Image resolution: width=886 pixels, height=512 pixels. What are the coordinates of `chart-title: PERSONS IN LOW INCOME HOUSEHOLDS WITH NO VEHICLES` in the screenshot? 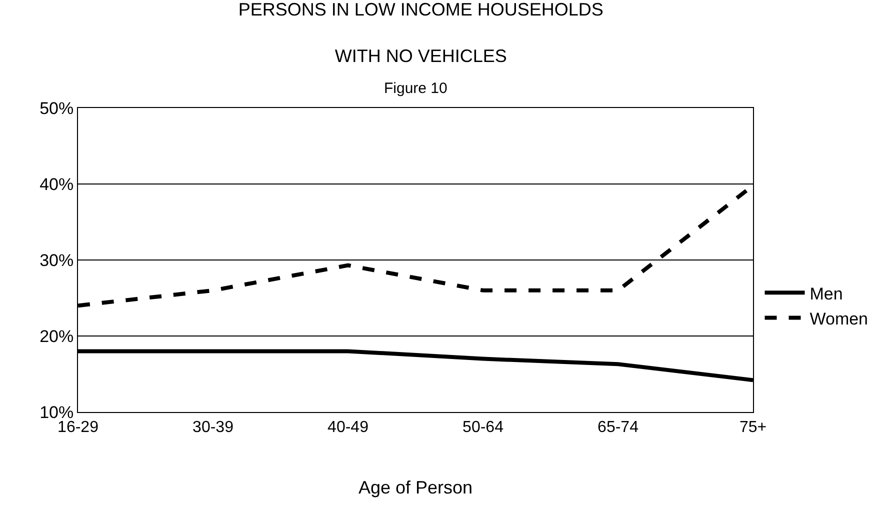 It's located at (421, 33).